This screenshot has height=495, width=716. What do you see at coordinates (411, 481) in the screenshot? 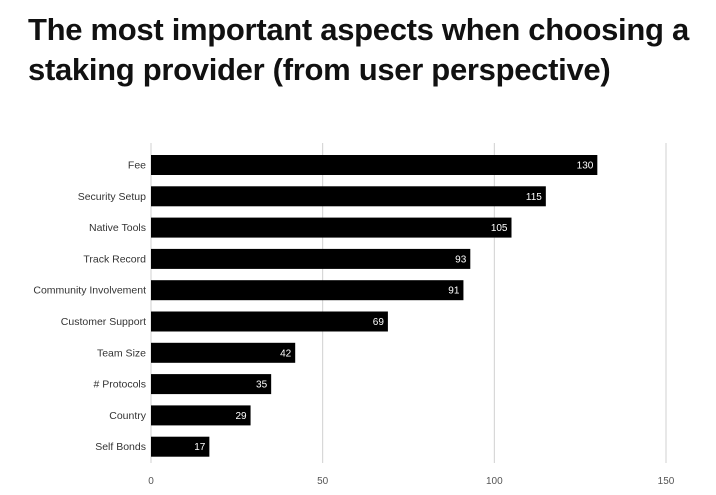
I see `x-axis-ticks: 0 50 100 150` at bounding box center [411, 481].